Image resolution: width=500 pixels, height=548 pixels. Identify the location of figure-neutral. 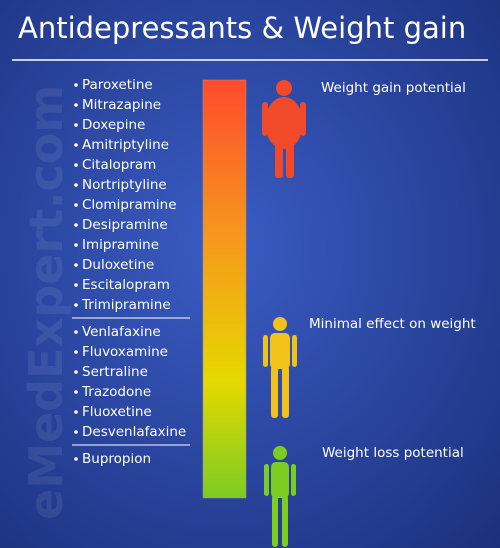
(280, 367).